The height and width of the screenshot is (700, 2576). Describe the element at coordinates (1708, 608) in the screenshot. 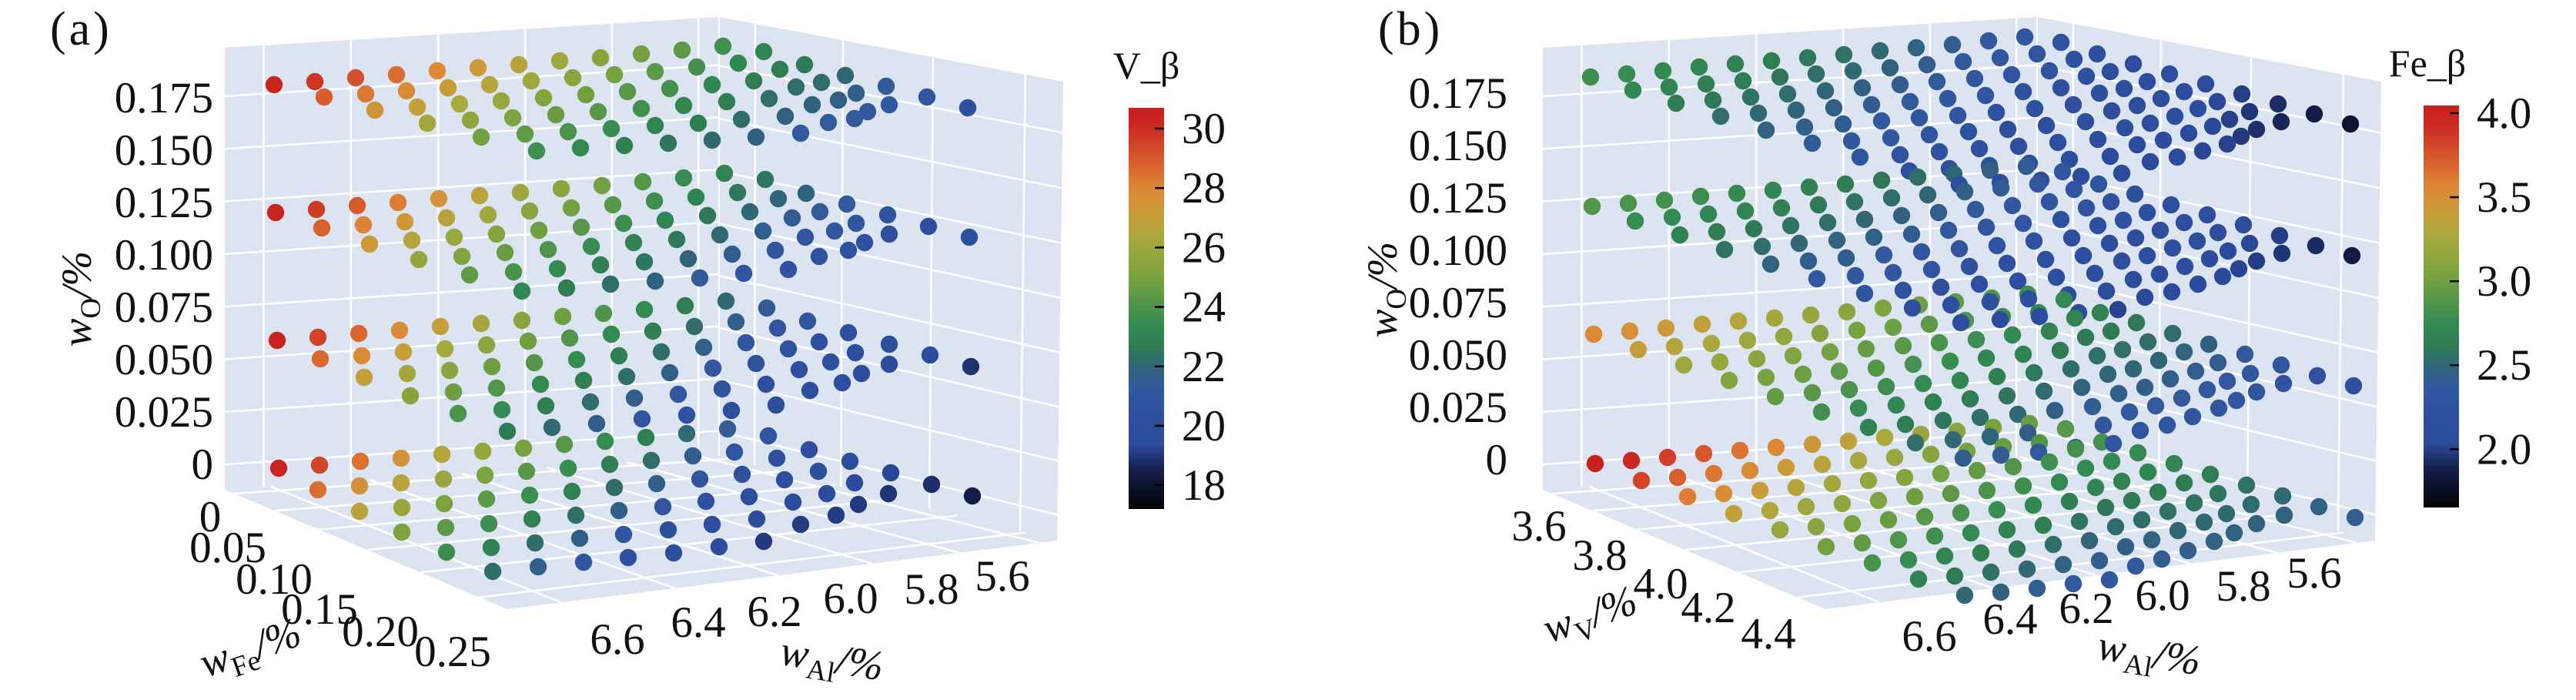

I see `svg-text: 4.2` at that location.